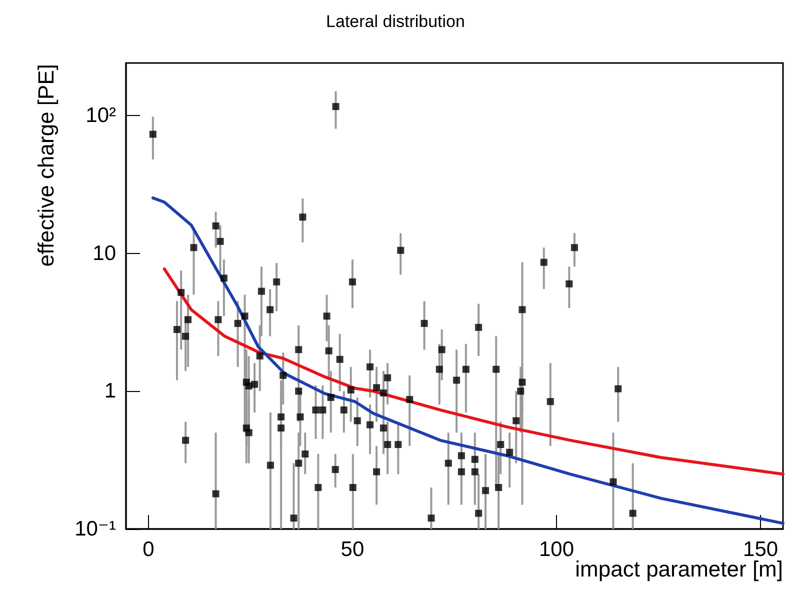 This screenshot has height=608, width=791. Describe the element at coordinates (148, 549) in the screenshot. I see `x-tick-label: 0` at that location.